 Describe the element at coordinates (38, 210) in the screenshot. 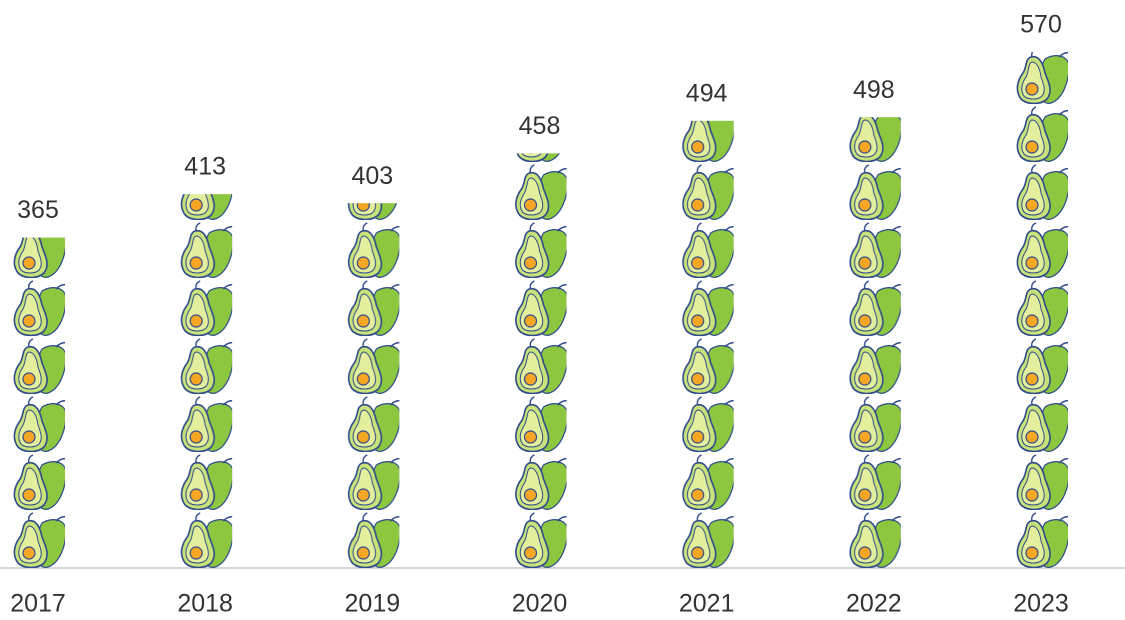

I see `value-label: 365` at that location.